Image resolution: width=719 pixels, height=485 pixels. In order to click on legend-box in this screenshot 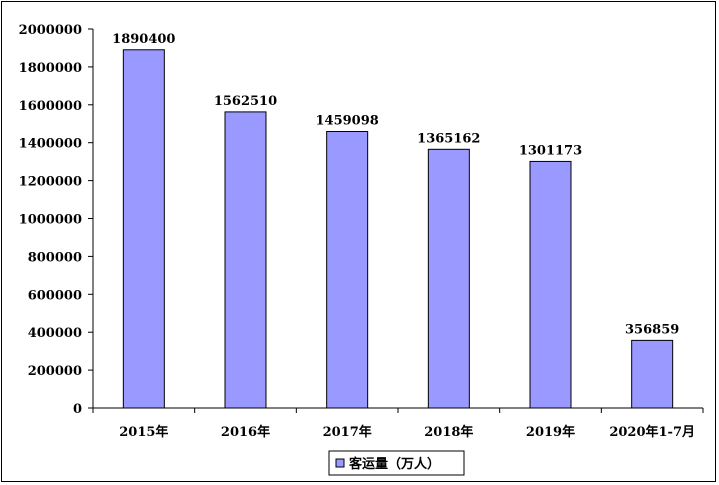, I will do `click(396, 463)`.